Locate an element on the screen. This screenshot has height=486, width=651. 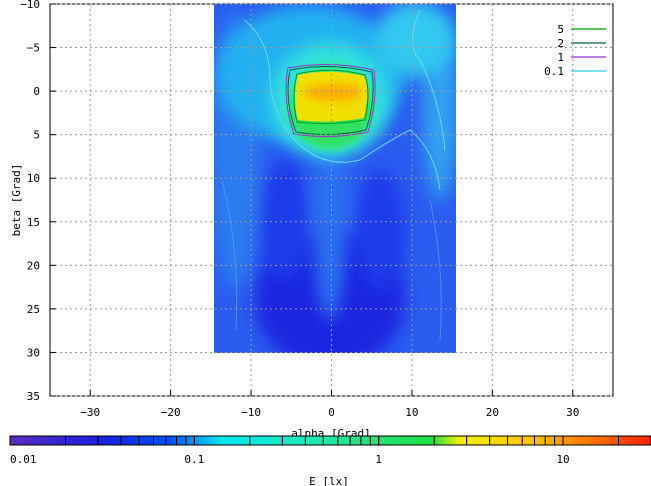
colorbar-tick-label: 0.1 is located at coordinates (194, 459).